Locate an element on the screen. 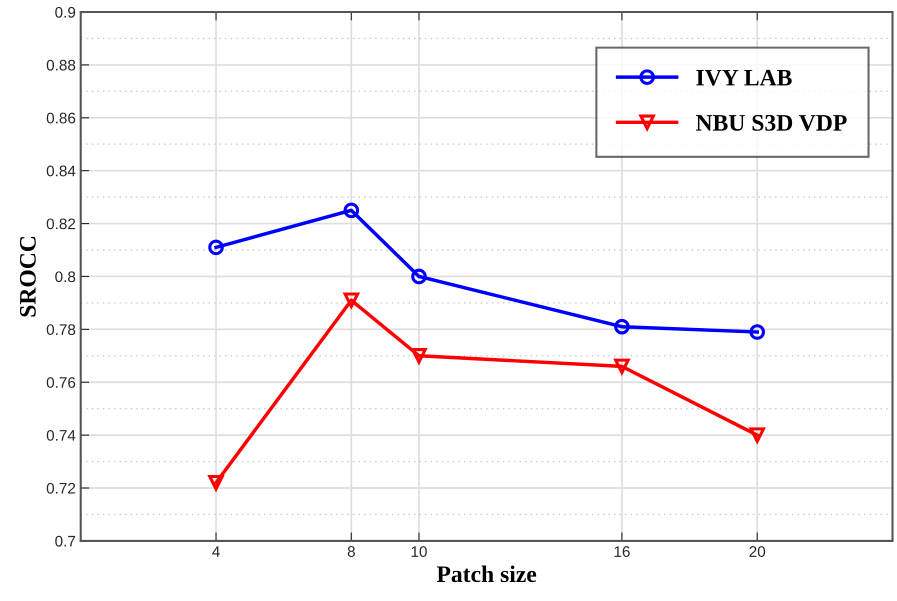 This screenshot has height=601, width=897. y-tick-label: 0.7 is located at coordinates (65, 541).